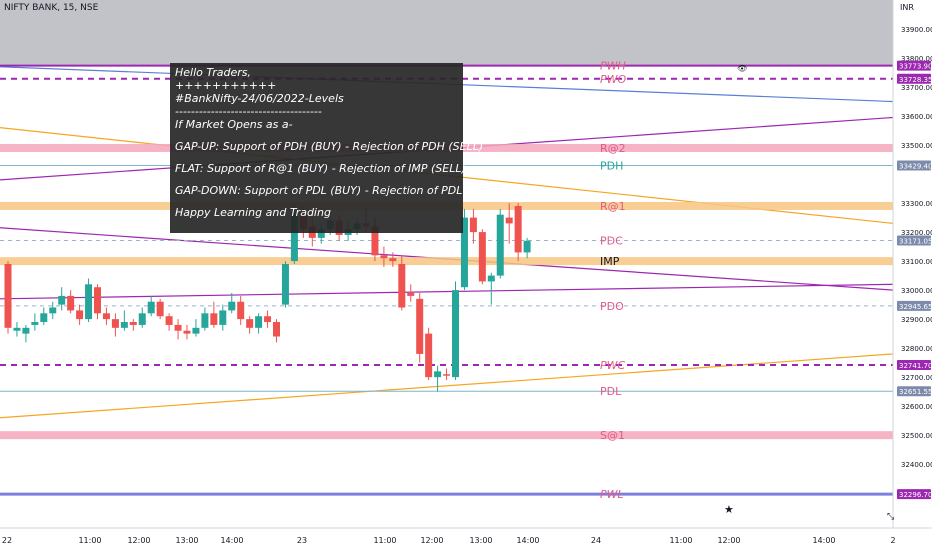 The image size is (932, 550). I want to click on level-label: PDC, so click(611, 240).